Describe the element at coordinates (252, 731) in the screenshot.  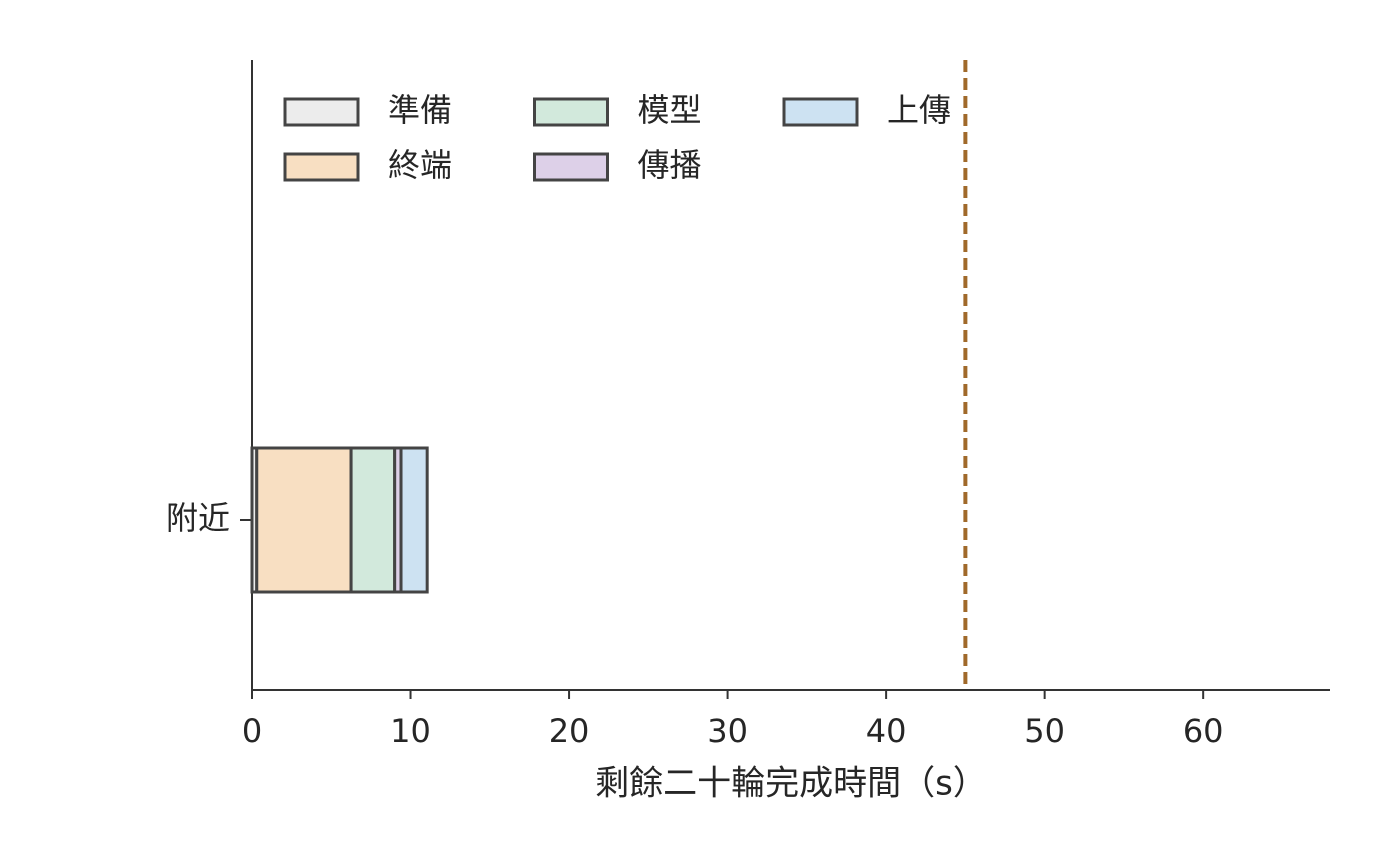
I see `x-tick-label: 0` at that location.